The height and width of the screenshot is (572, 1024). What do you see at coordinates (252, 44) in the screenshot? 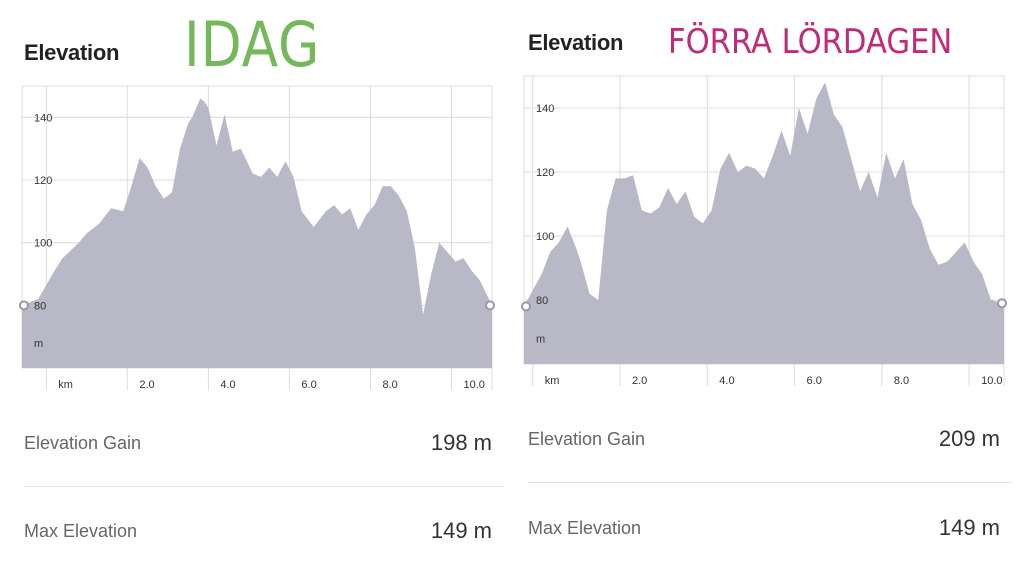
I see `panel-tag: IDAG` at bounding box center [252, 44].